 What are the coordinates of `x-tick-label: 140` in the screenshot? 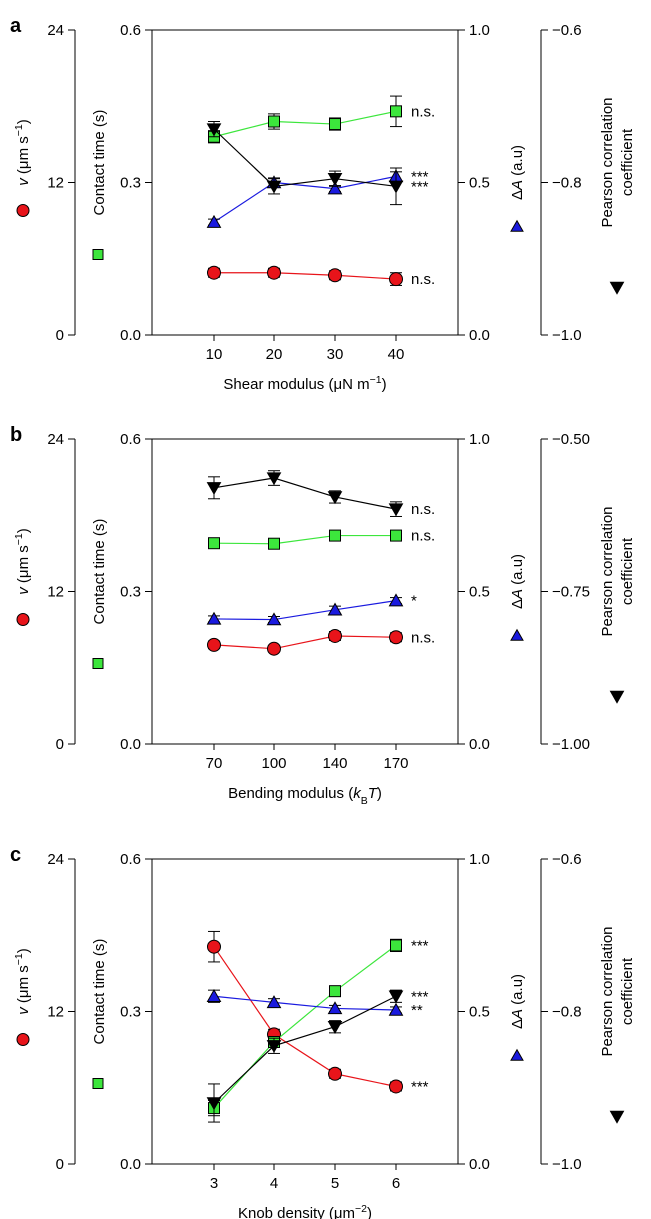 It's located at (334, 763).